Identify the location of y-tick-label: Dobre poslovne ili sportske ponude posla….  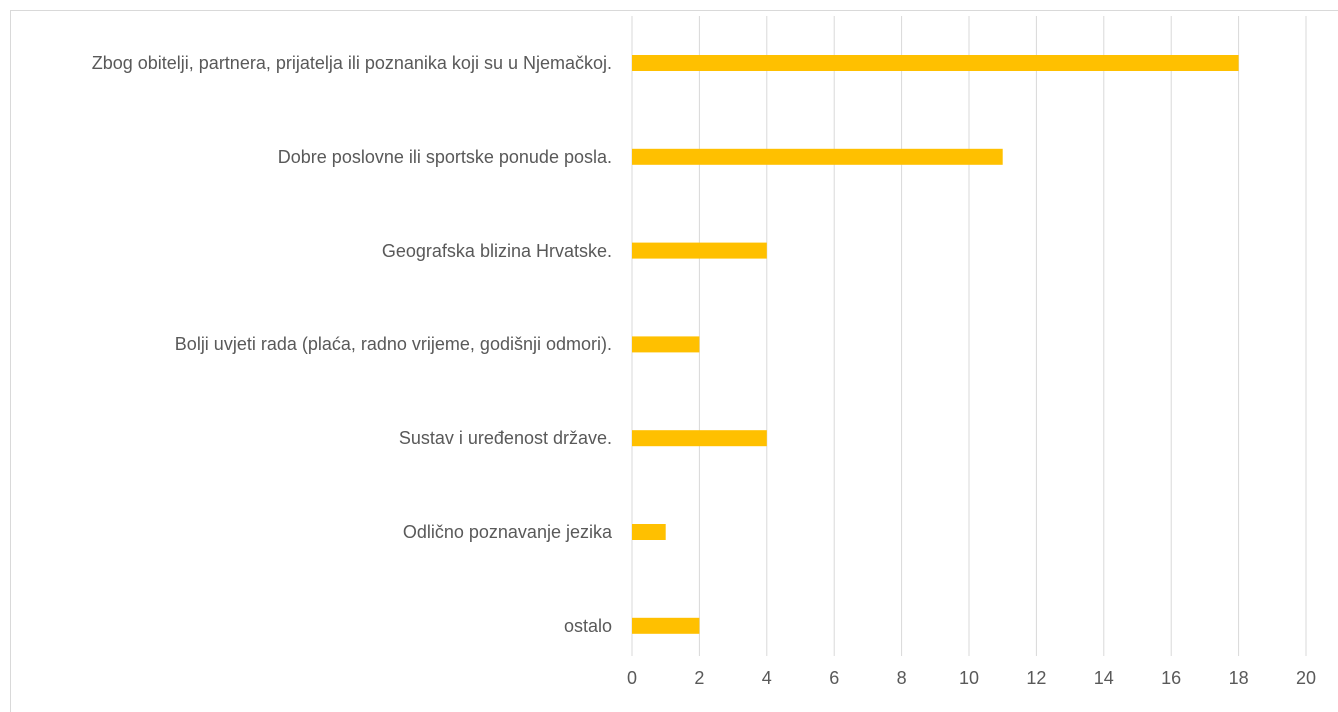
(444, 156).